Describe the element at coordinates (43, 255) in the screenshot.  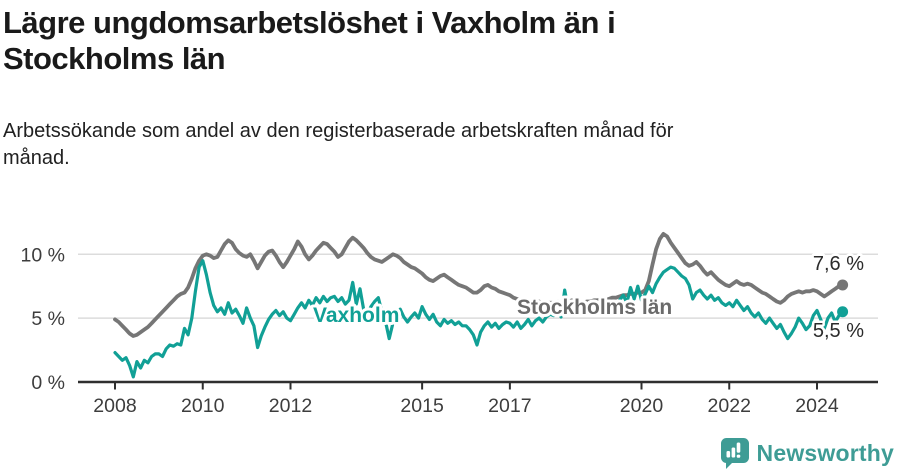
I see `y-axis-label: 10 %` at that location.